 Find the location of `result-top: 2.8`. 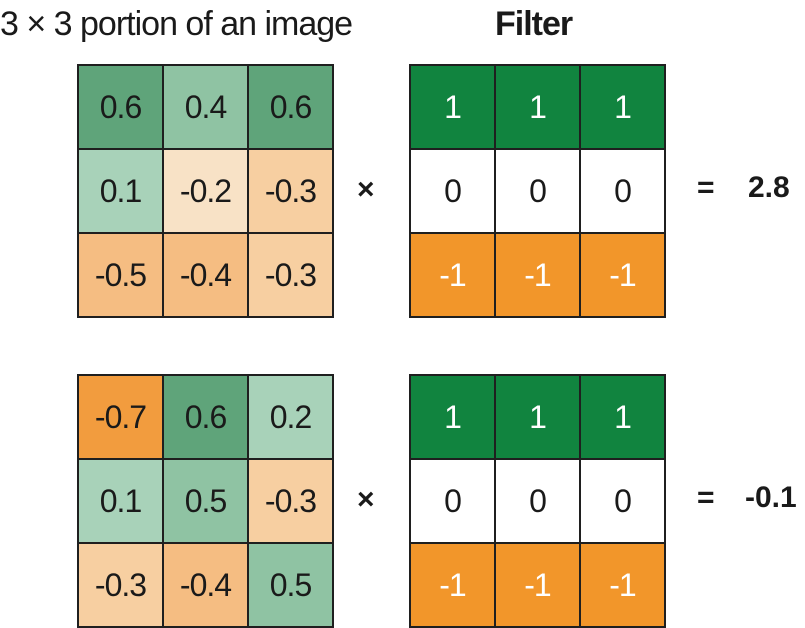

result-top: 2.8 is located at coordinates (769, 187).